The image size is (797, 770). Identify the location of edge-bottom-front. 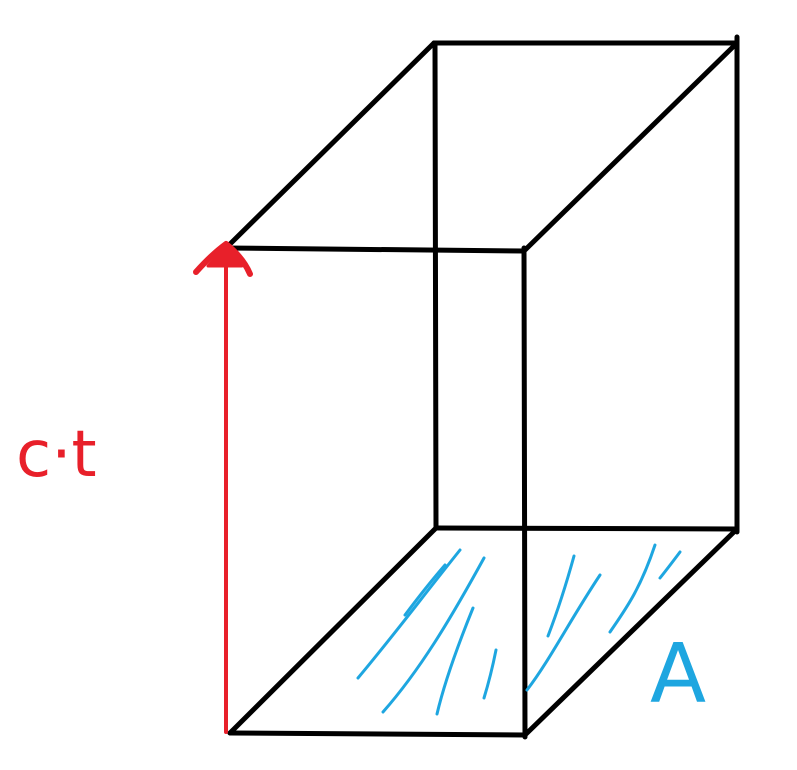
(377, 734).